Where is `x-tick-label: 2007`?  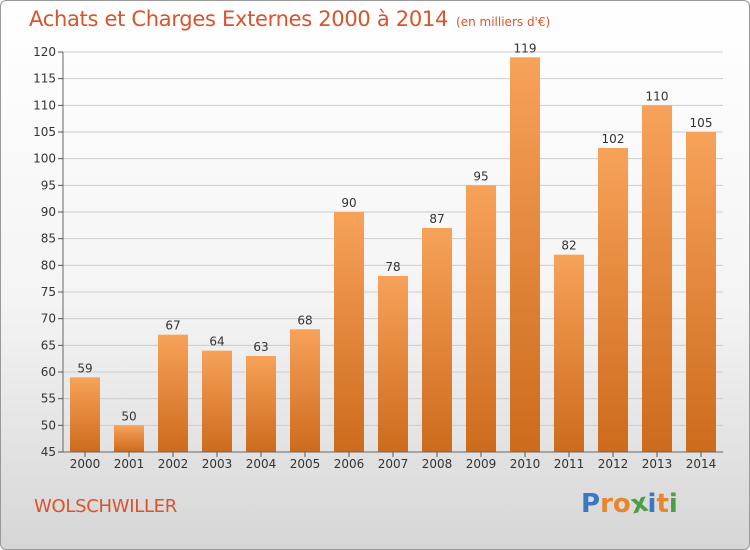
x-tick-label: 2007 is located at coordinates (393, 464).